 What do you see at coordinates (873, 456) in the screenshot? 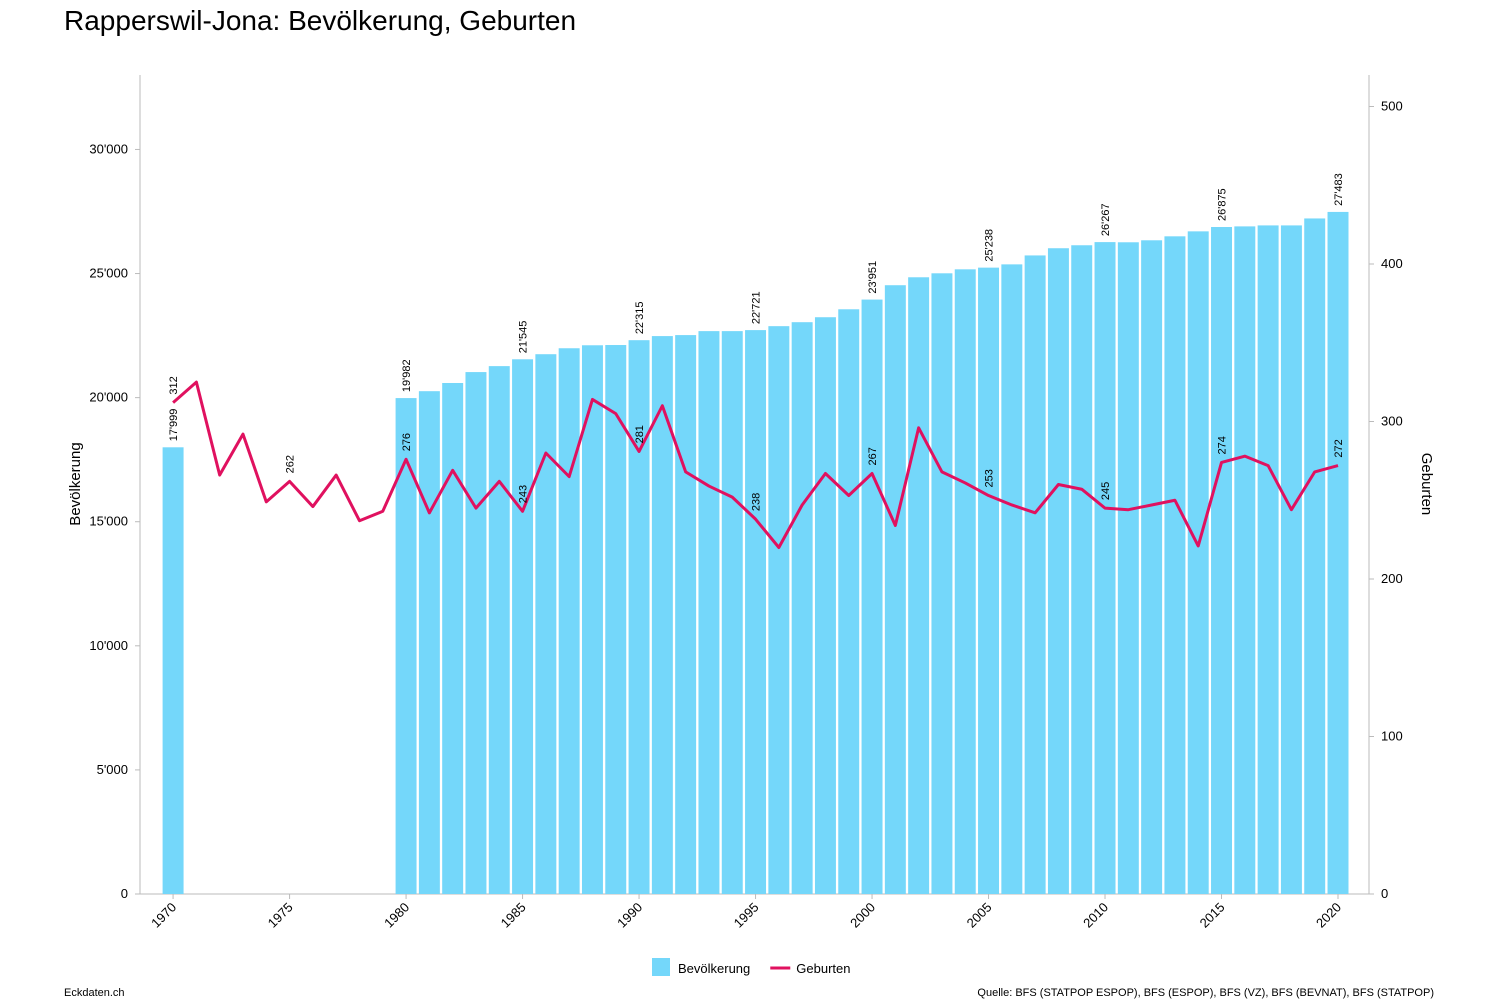
I see `line-value-label: 267` at bounding box center [873, 456].